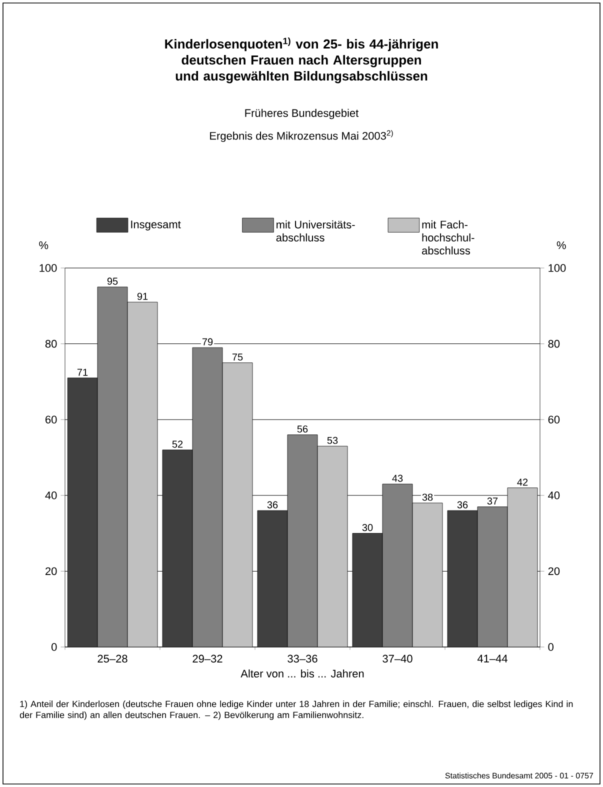 The height and width of the screenshot is (787, 603). I want to click on y-tick-label: 0, so click(54, 647).